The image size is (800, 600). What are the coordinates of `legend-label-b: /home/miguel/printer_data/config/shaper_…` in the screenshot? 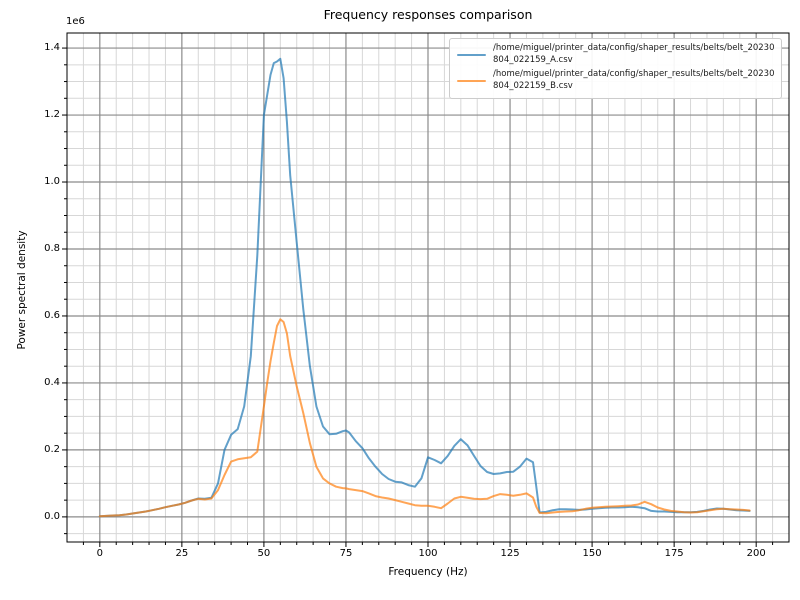 It's located at (634, 80).